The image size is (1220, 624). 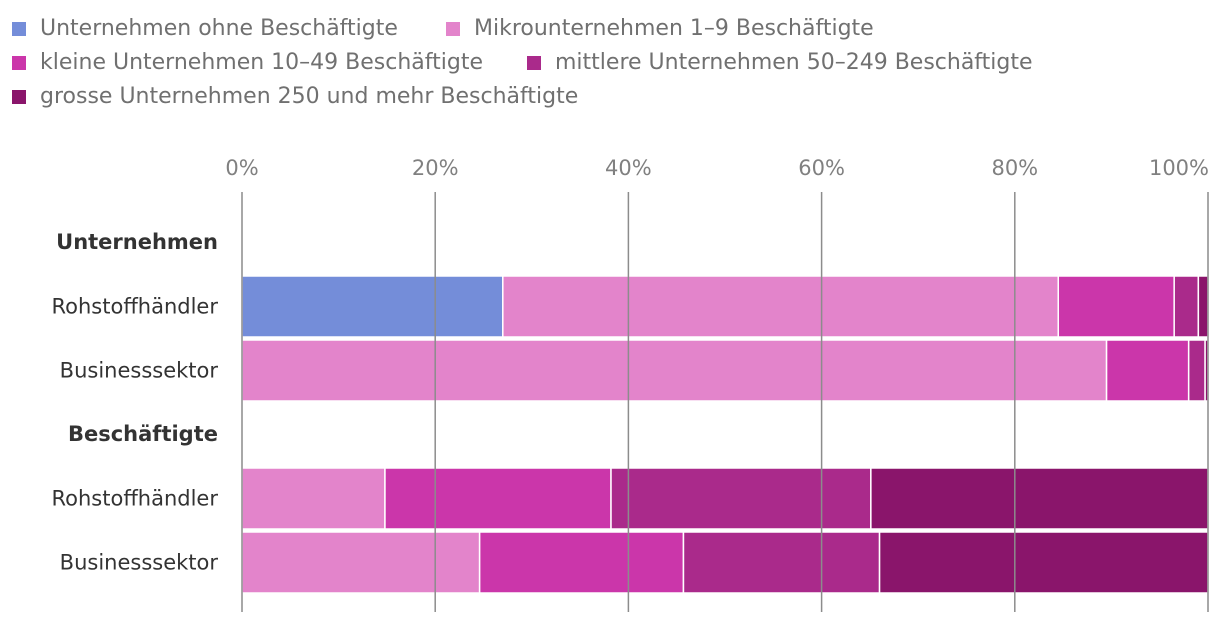 What do you see at coordinates (628, 168) in the screenshot?
I see `x-tick-label-2: 40%` at bounding box center [628, 168].